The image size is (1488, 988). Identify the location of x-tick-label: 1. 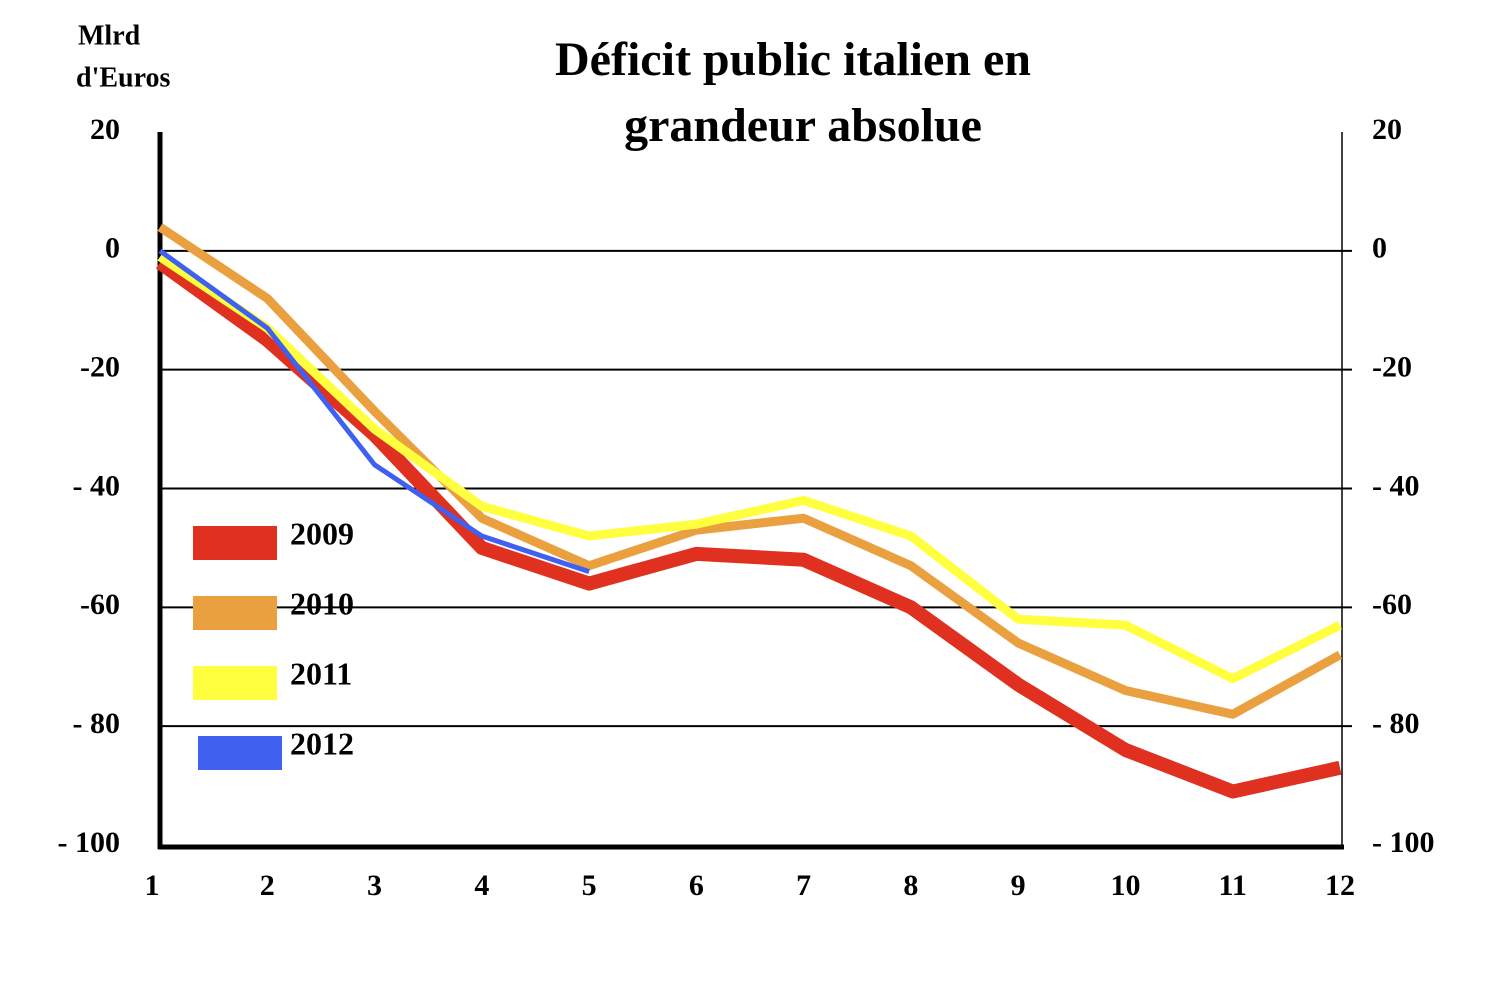
(152, 885).